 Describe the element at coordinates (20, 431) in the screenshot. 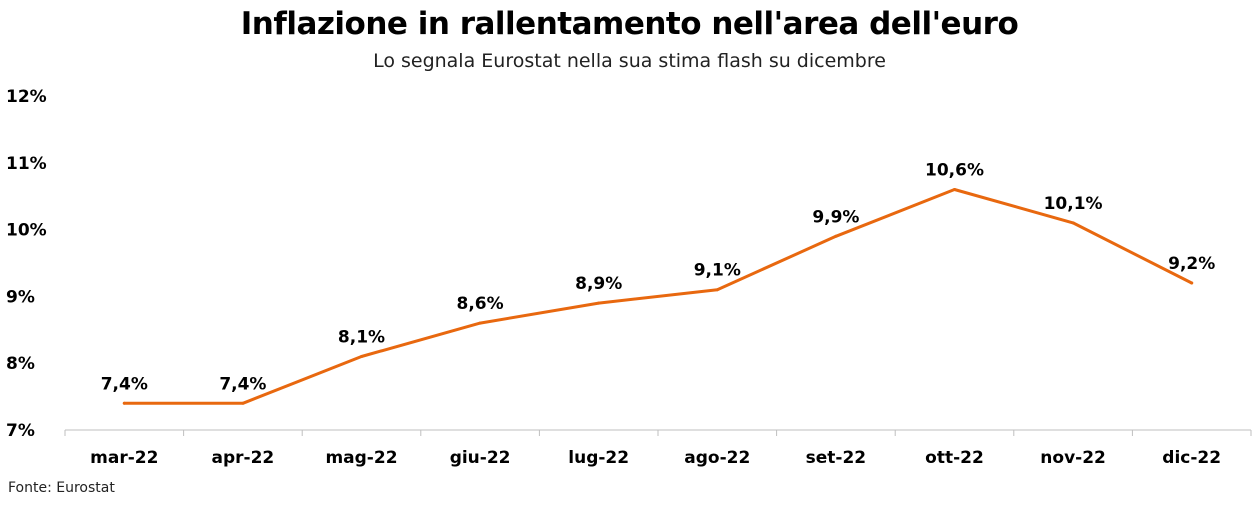

I see `y-tick-label: 7%` at that location.